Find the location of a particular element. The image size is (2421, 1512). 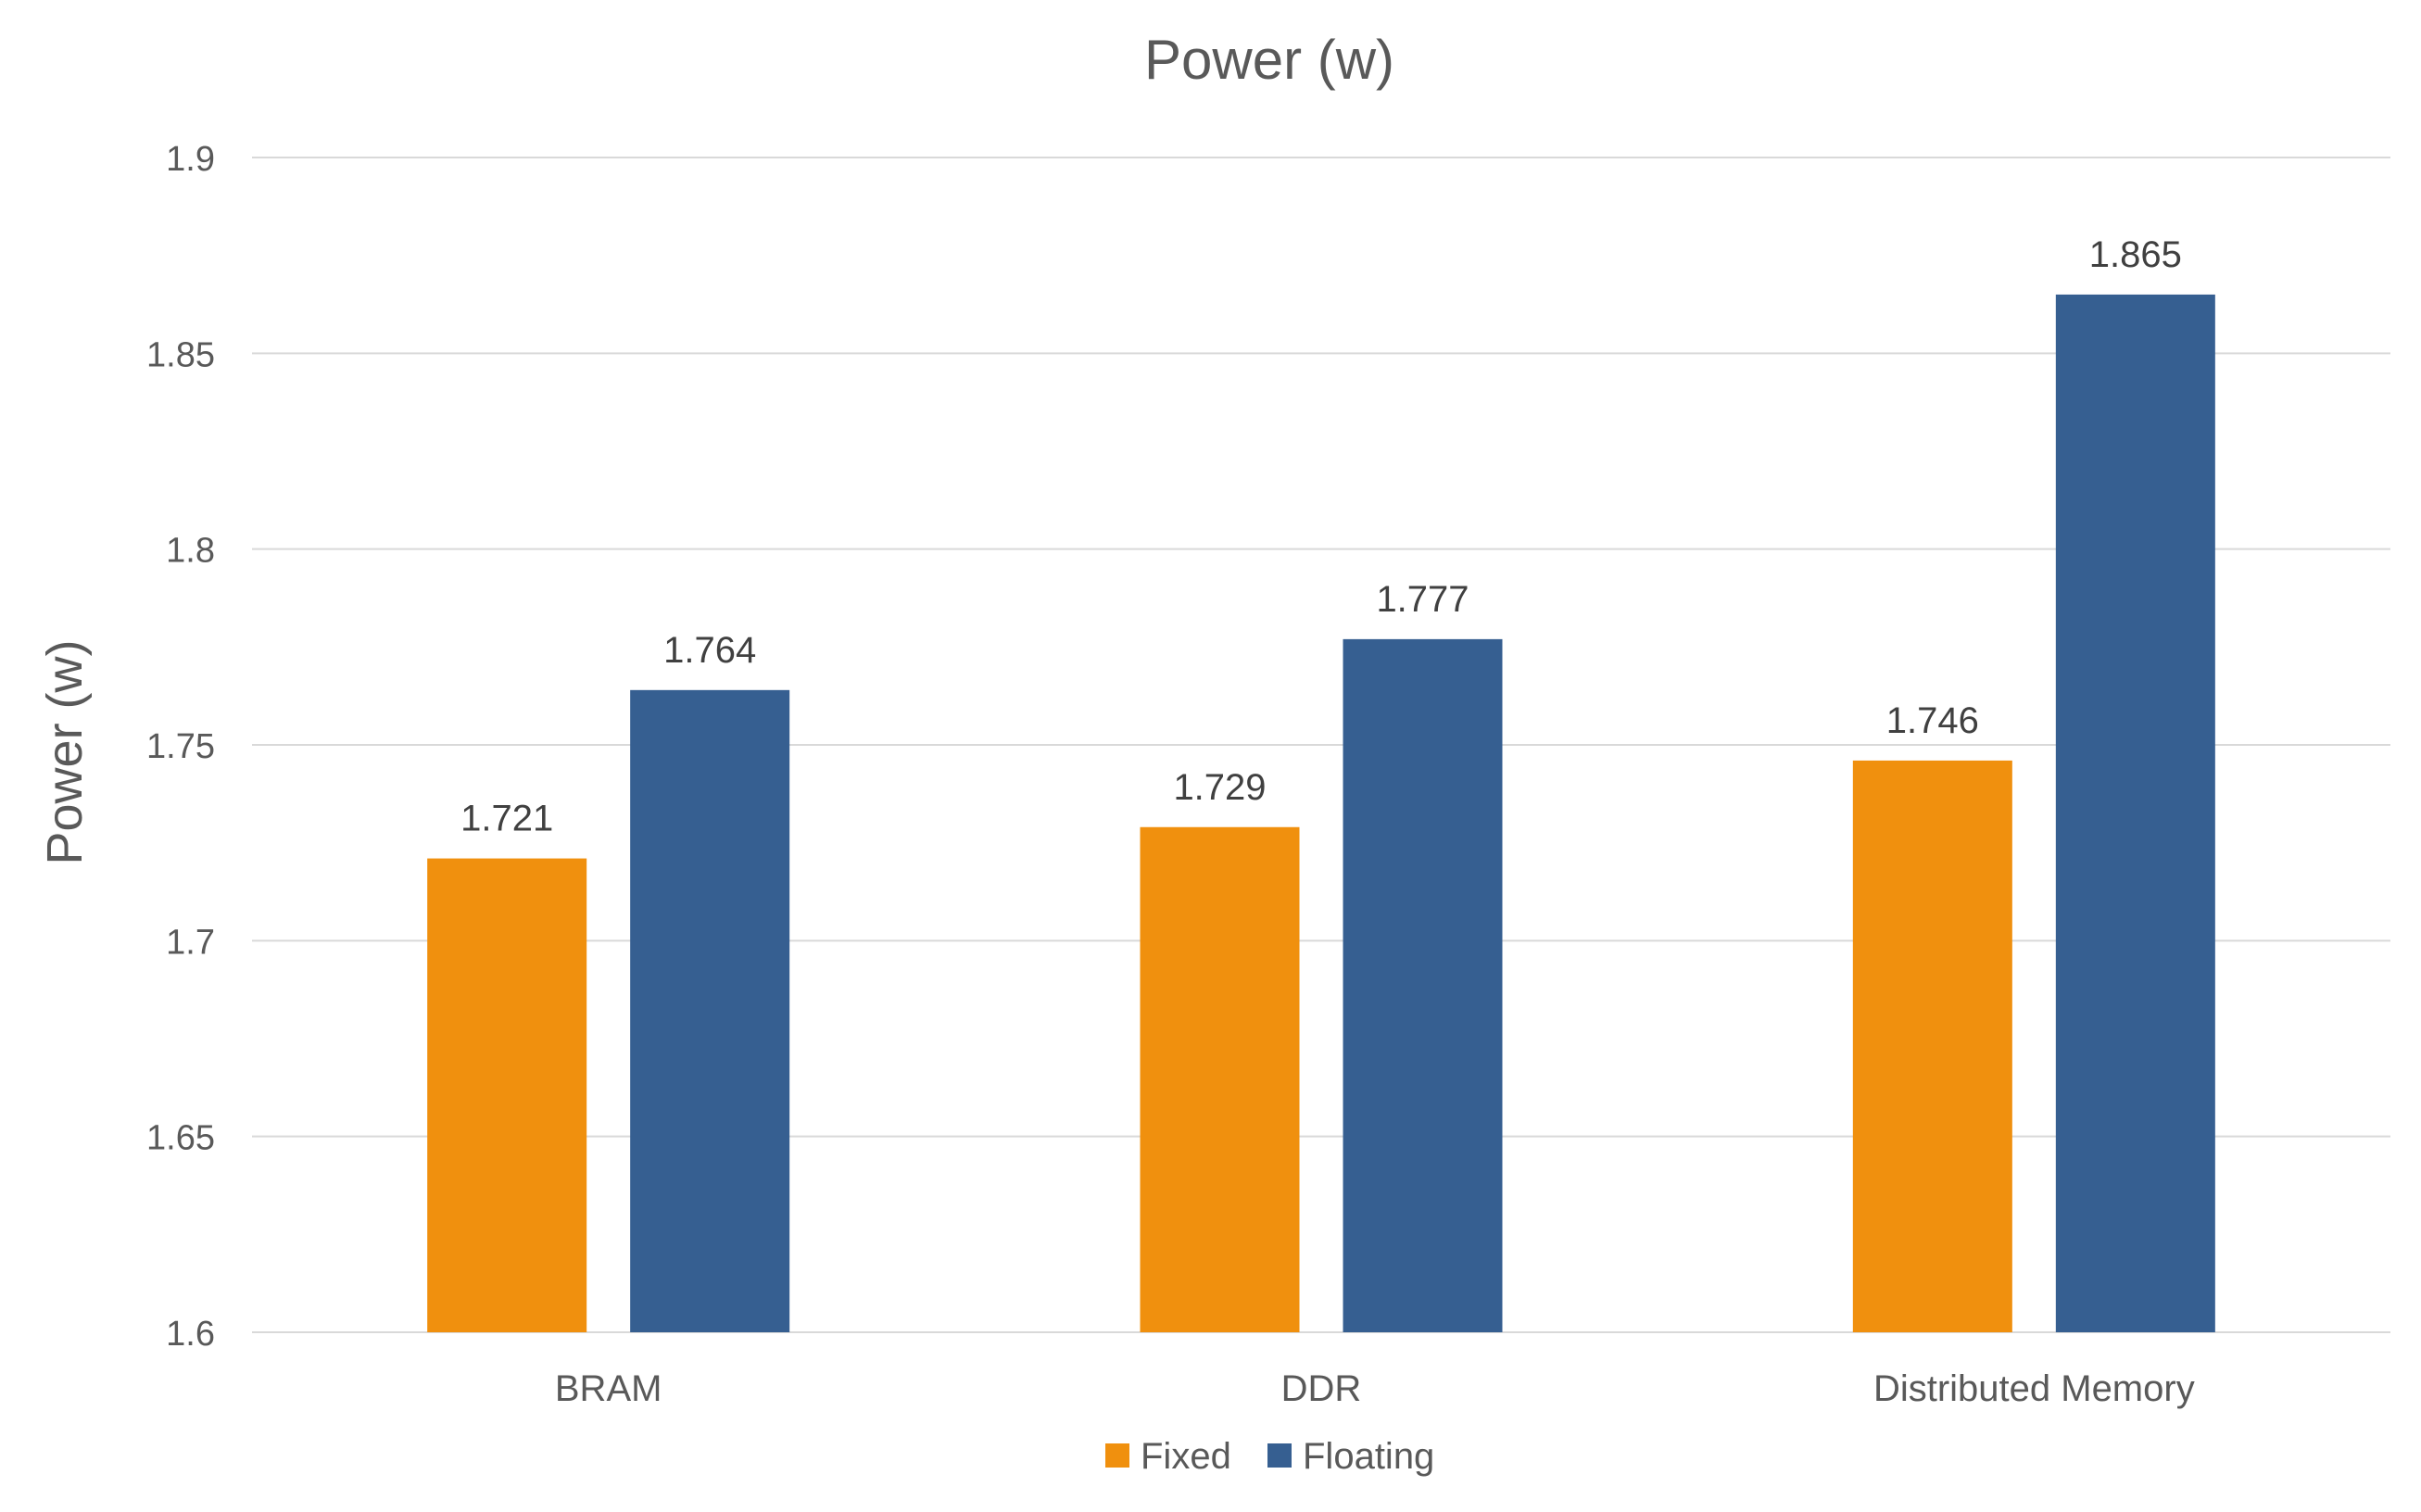

y-tick-label: 1.8 is located at coordinates (190, 551).